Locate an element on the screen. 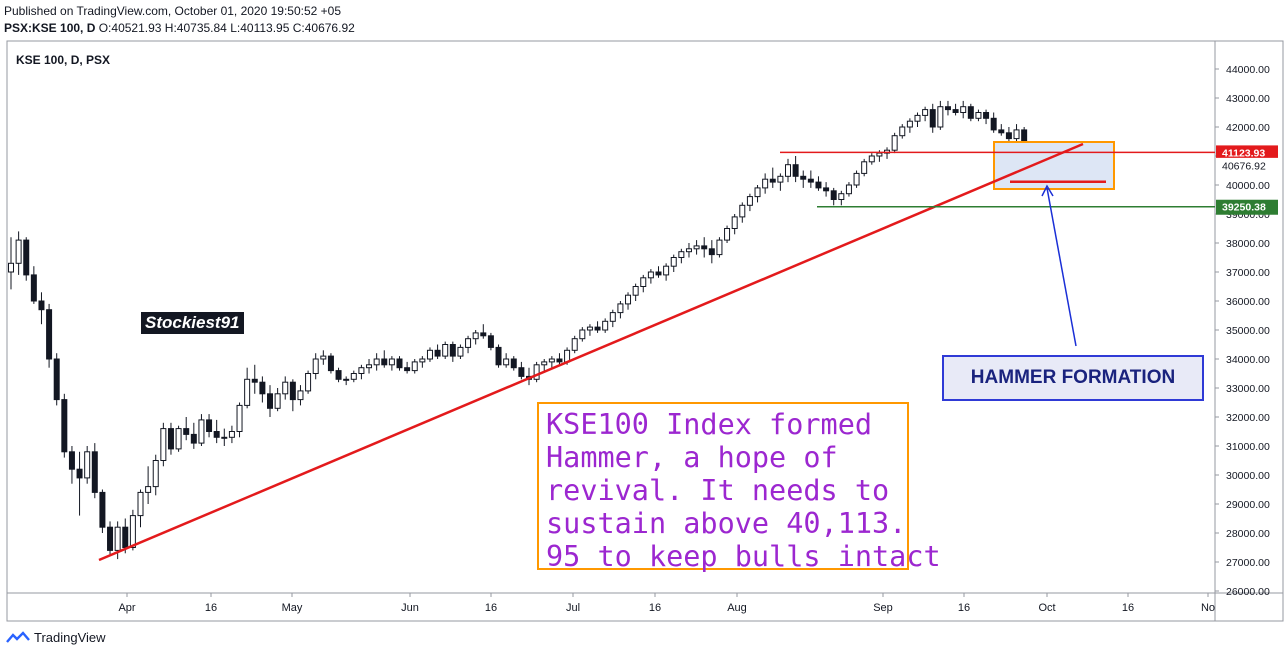 The image size is (1287, 657). note-line: Hammer, a hope of is located at coordinates (692, 457).